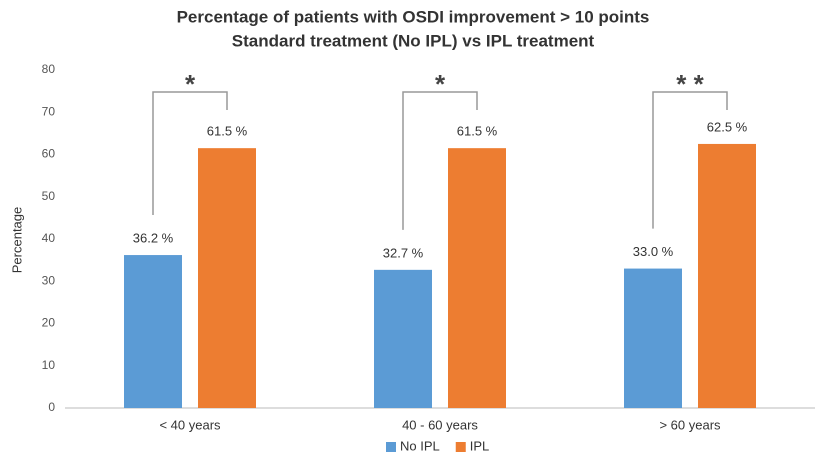 This screenshot has width=826, height=458. I want to click on value-label: 33.0 %, so click(653, 251).